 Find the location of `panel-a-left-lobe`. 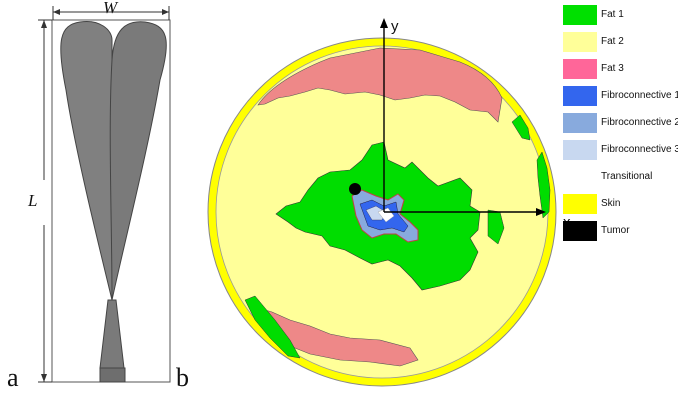

panel-a-left-lobe is located at coordinates (87, 161).